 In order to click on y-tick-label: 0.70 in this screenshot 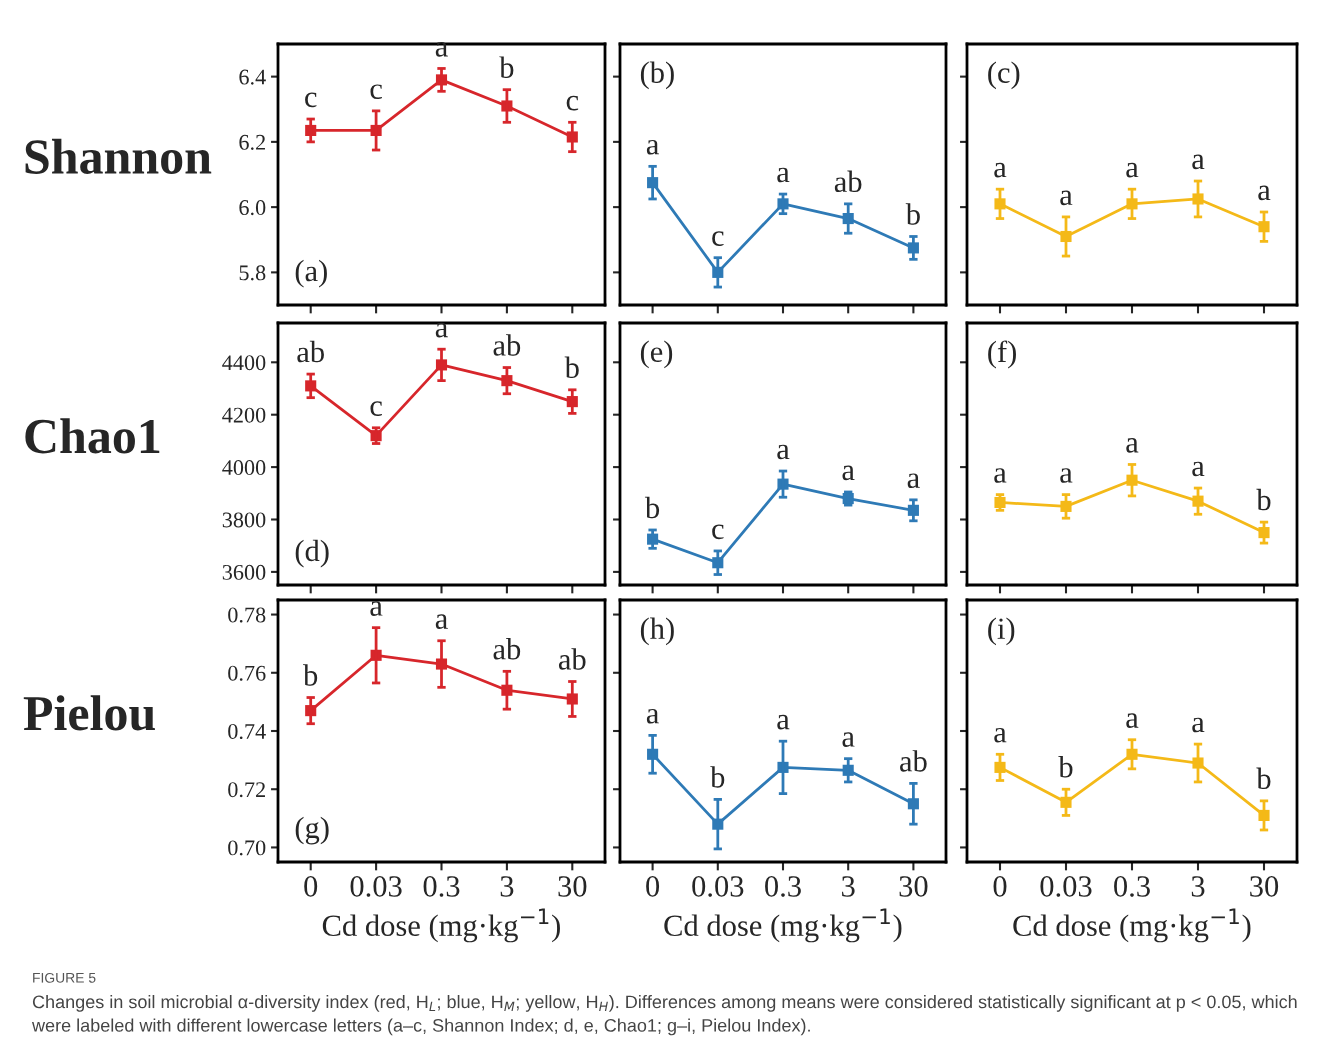, I will do `click(247, 848)`.